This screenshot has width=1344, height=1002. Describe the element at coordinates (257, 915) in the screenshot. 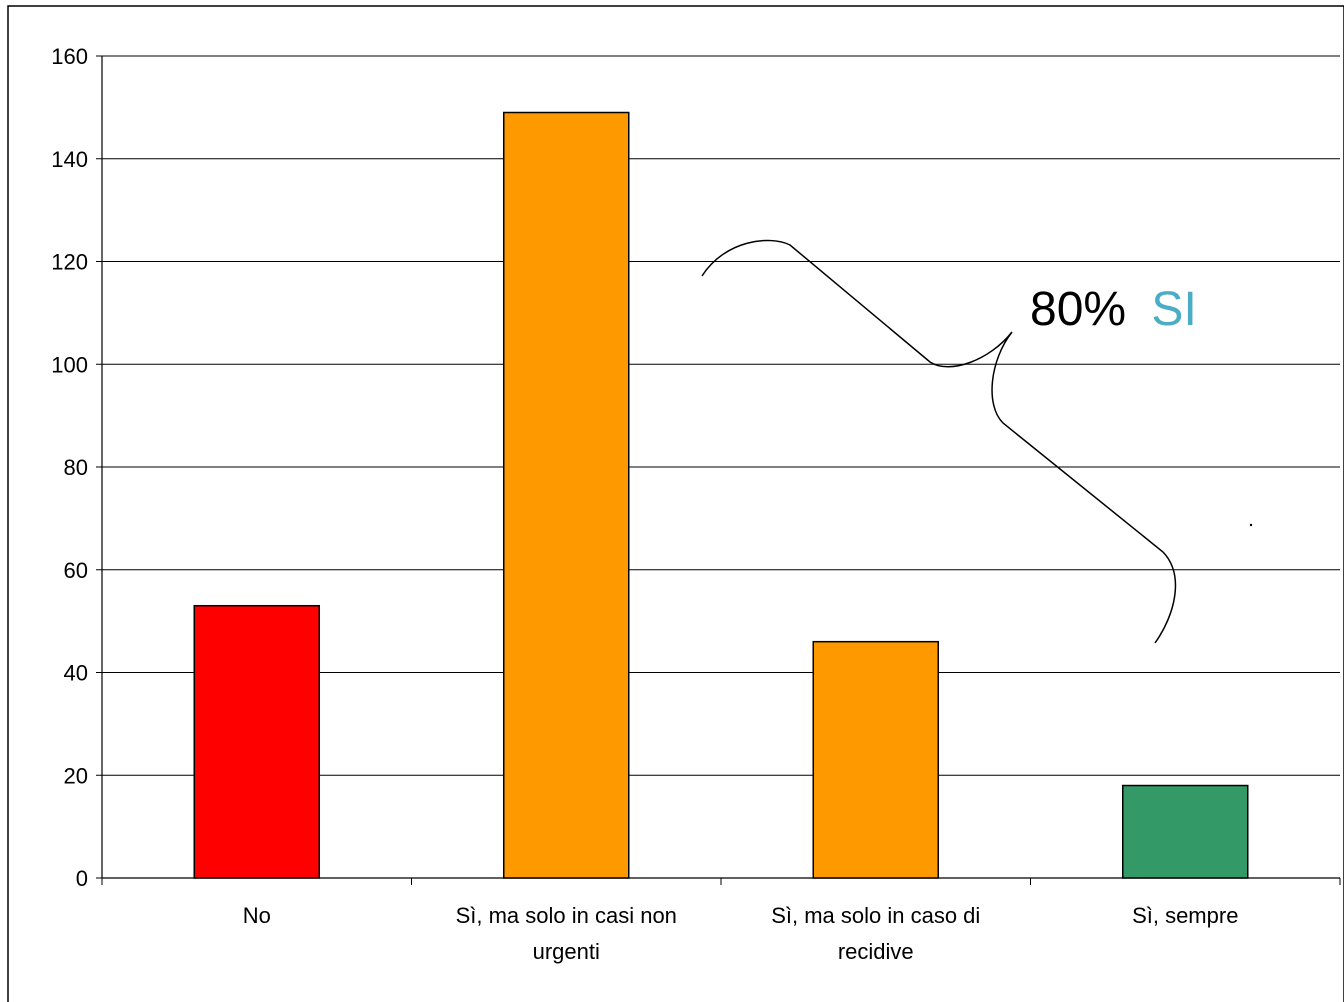

I see `x-category-label: No` at that location.